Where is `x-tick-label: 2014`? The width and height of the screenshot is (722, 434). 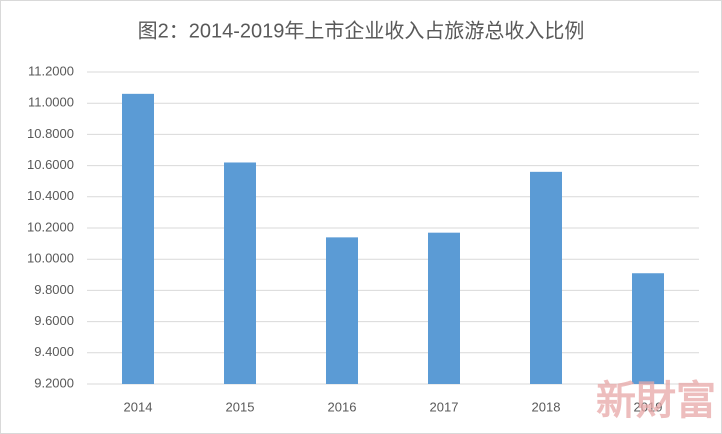 x-tick-label: 2014 is located at coordinates (138, 406).